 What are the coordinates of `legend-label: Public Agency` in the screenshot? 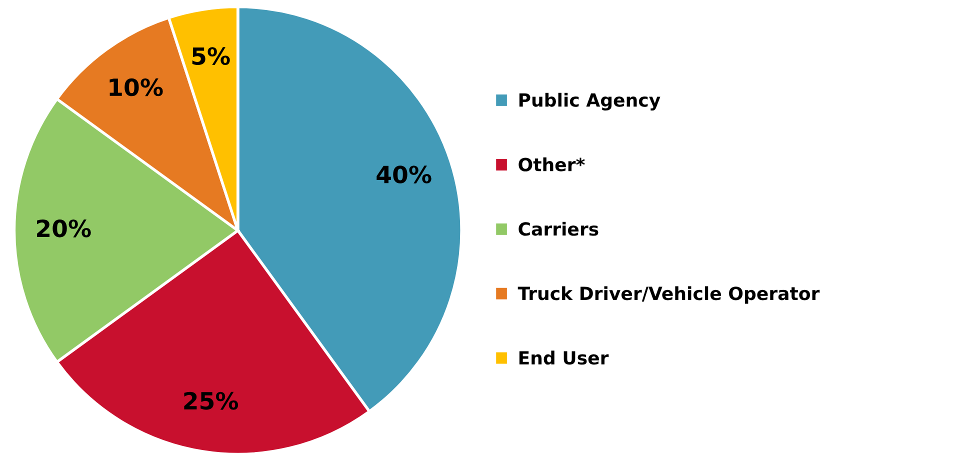 It's located at (589, 101).